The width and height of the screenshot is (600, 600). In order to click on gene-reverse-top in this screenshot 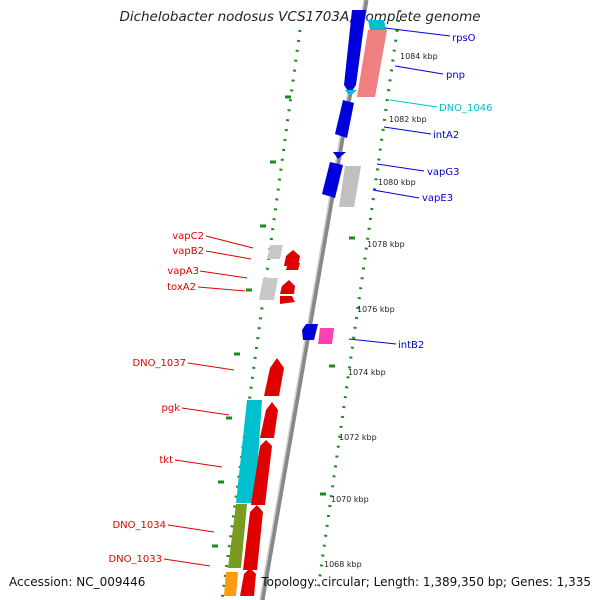, I will do `click(355, 47)`.